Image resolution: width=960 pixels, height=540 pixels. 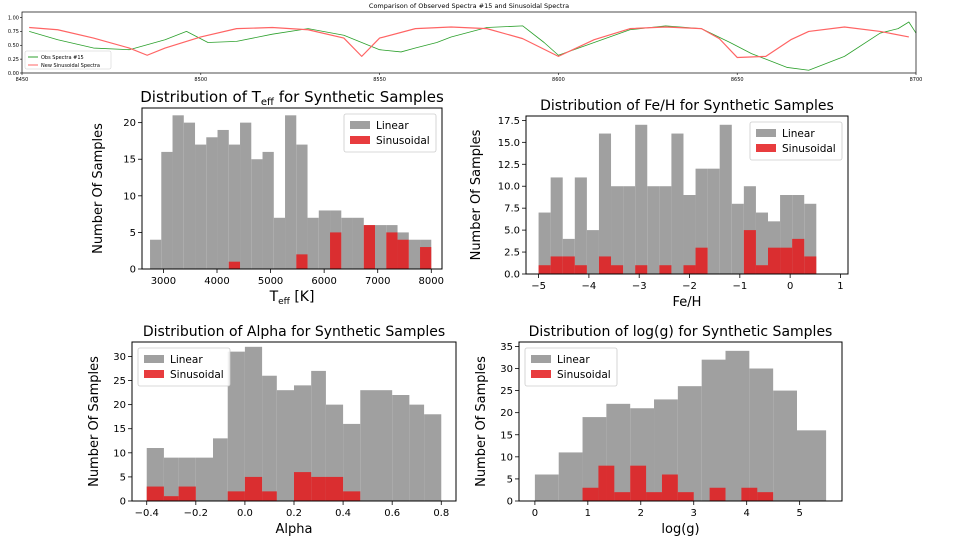 What do you see at coordinates (13, 46) in the screenshot?
I see `y-tick-label: 0.50` at bounding box center [13, 46].